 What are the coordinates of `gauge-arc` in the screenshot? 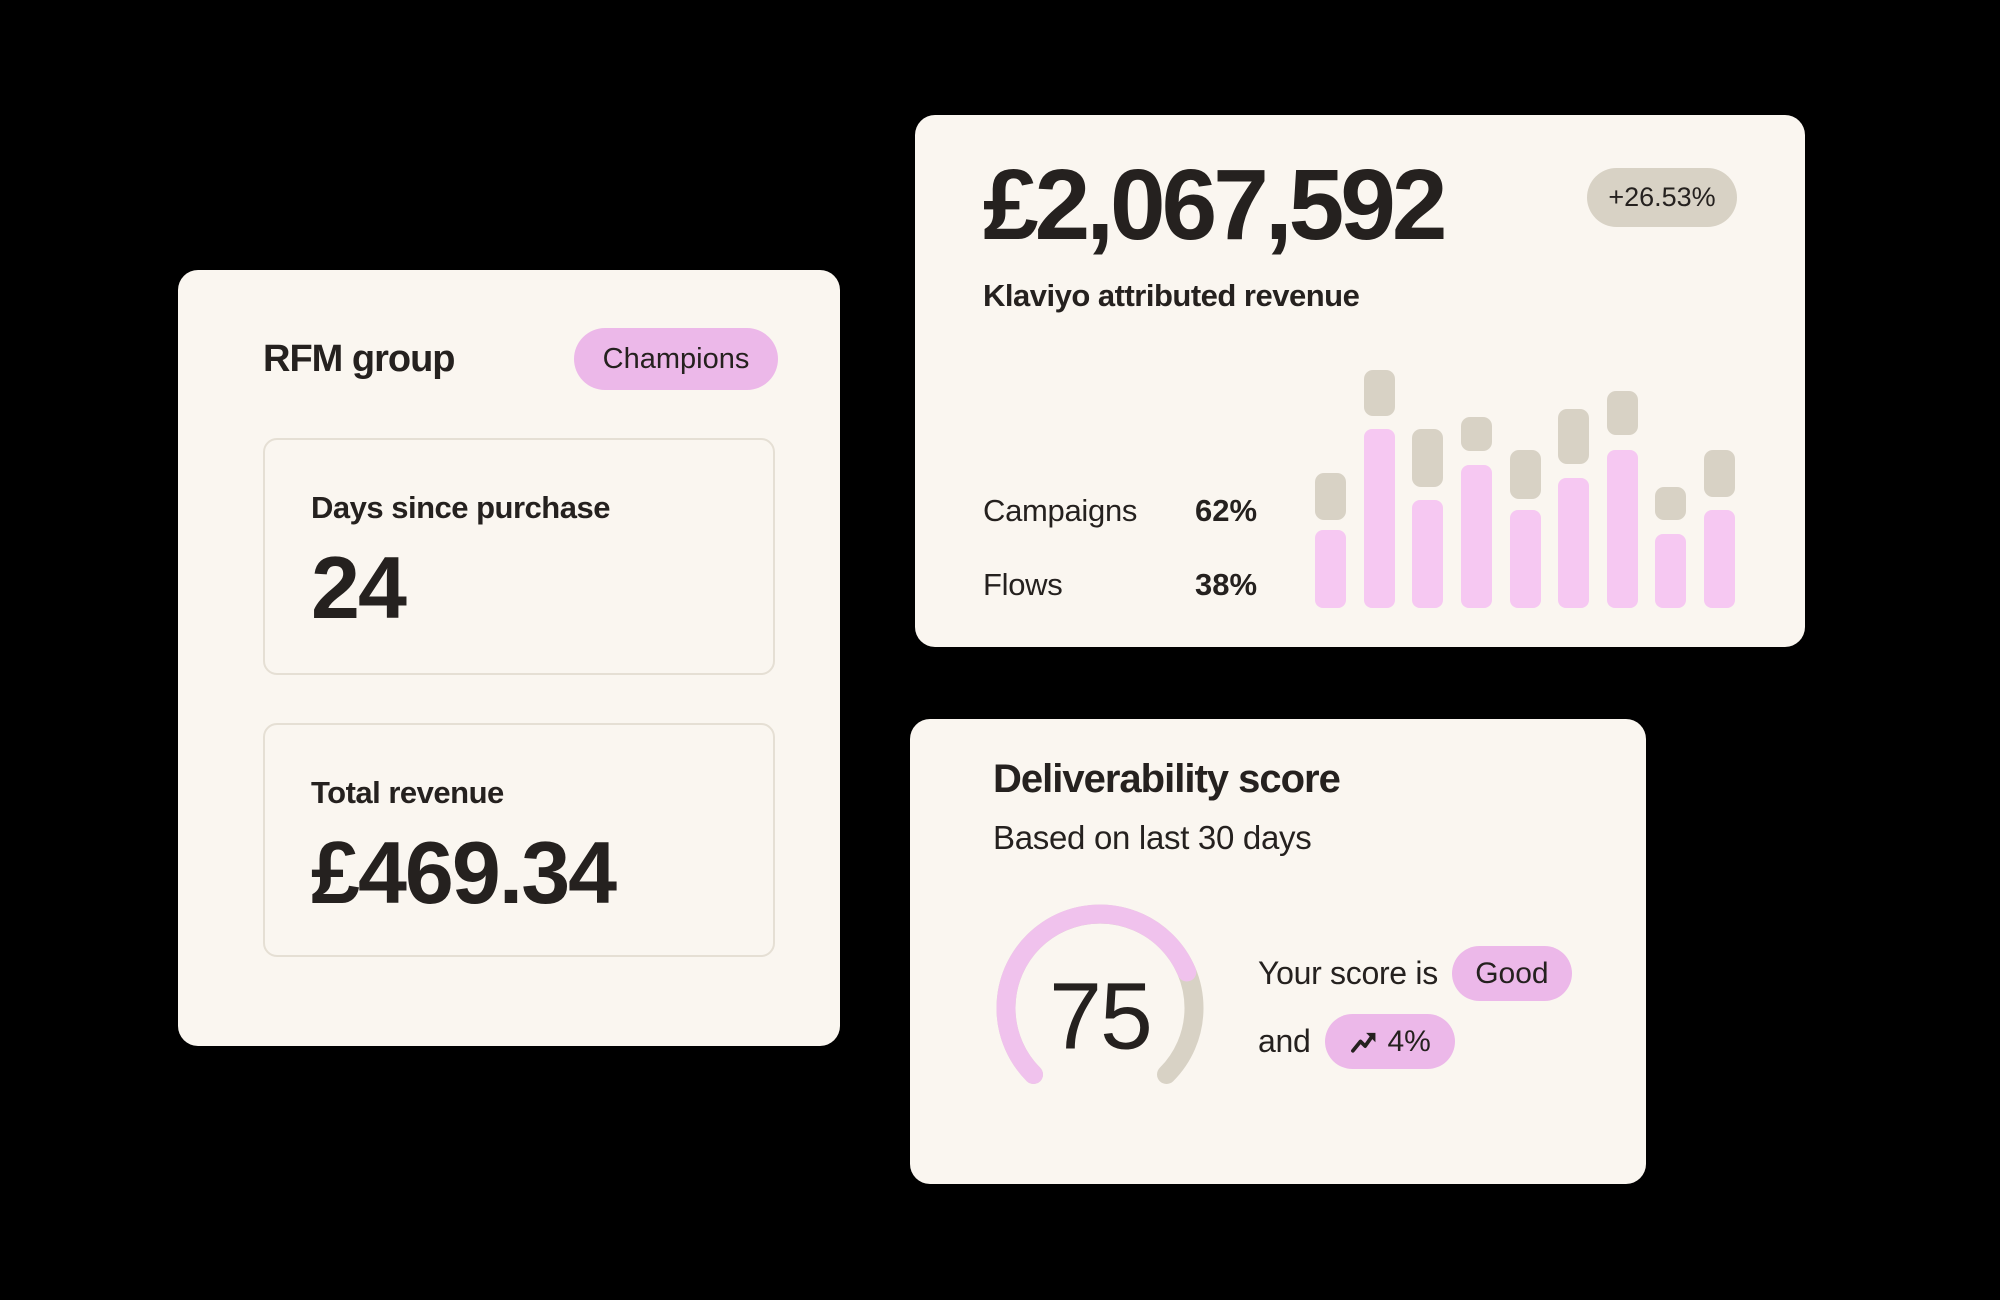 It's located at (1100, 994).